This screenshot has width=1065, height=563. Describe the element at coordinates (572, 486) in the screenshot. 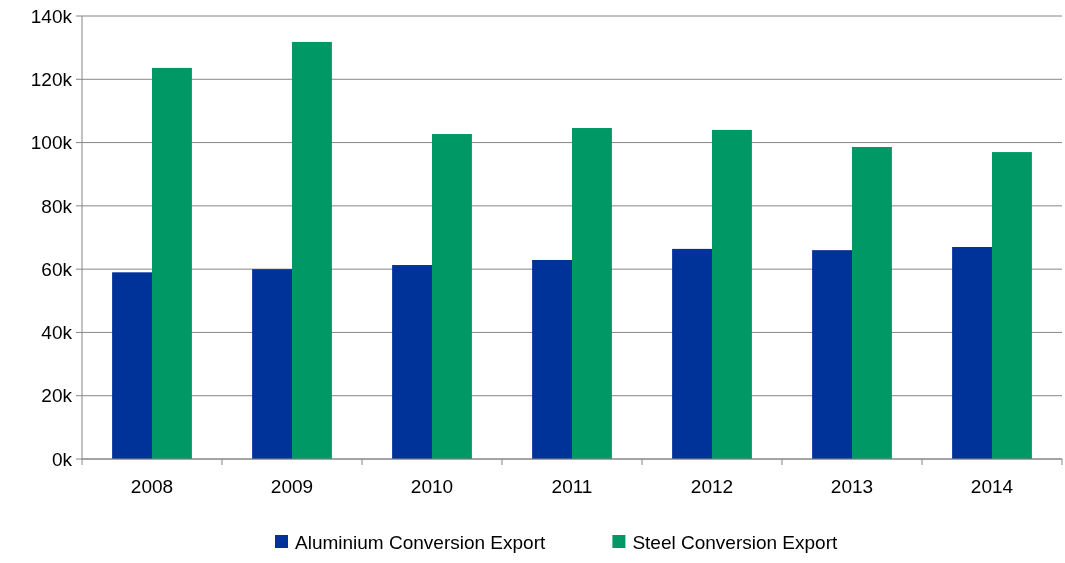

I see `x-tick-label: 2011` at that location.